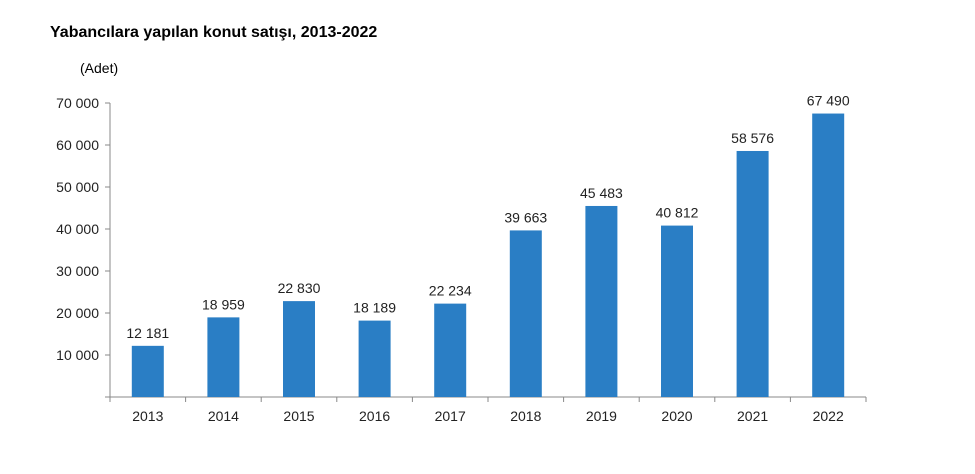 This screenshot has width=975, height=474. What do you see at coordinates (450, 416) in the screenshot?
I see `x-tick-label: 2017` at bounding box center [450, 416].